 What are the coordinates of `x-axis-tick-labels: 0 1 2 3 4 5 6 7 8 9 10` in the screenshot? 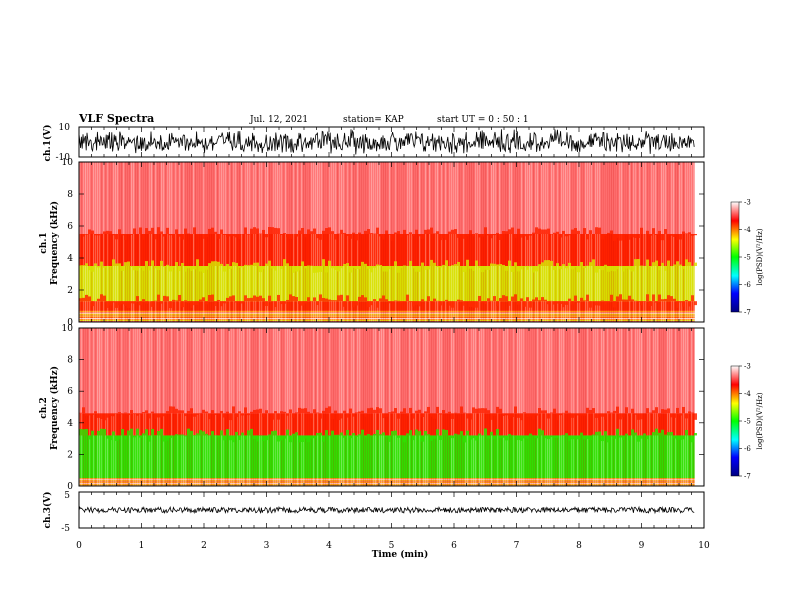 It's located at (393, 546).